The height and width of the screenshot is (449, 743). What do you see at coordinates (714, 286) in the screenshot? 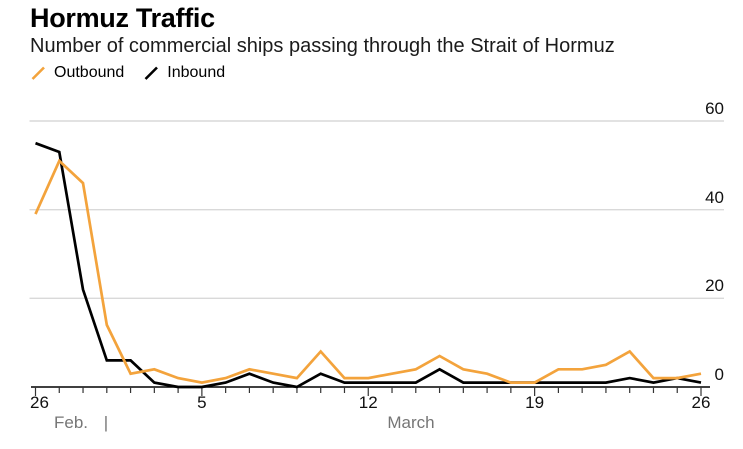
I see `y-axis-label-20: 20` at bounding box center [714, 286].